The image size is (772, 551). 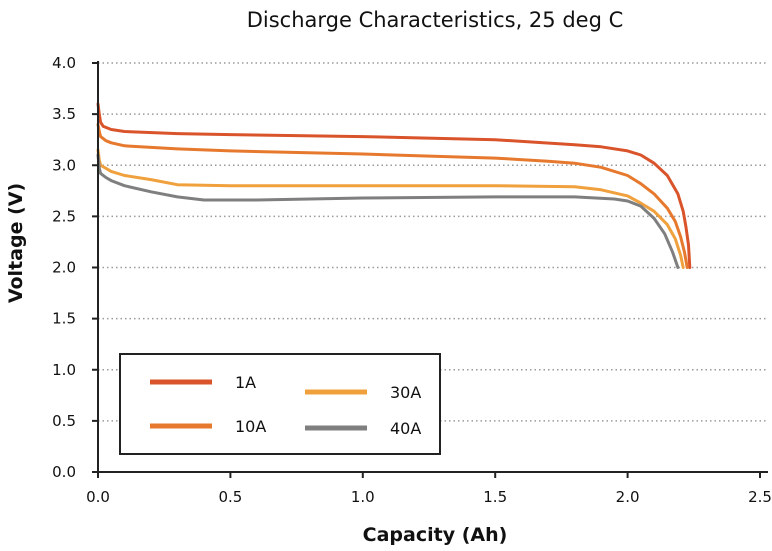 What do you see at coordinates (250, 426) in the screenshot?
I see `legend-label-10A: 10A` at bounding box center [250, 426].